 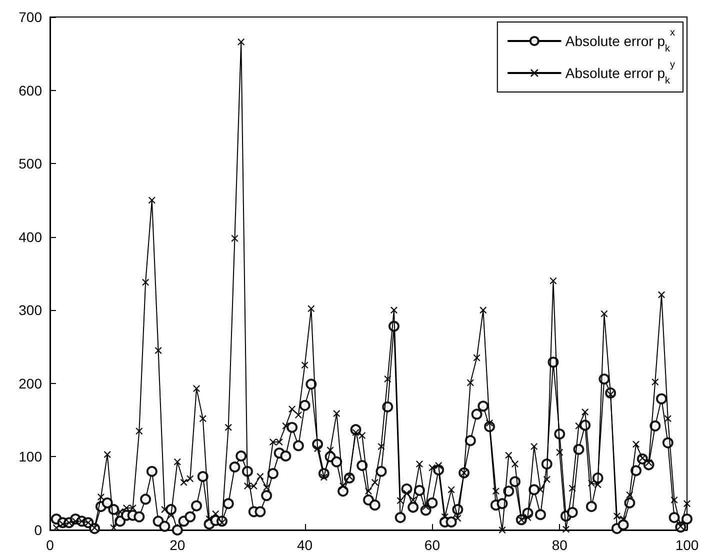 What do you see at coordinates (178, 545) in the screenshot?
I see `x-tick-label: 20` at bounding box center [178, 545].